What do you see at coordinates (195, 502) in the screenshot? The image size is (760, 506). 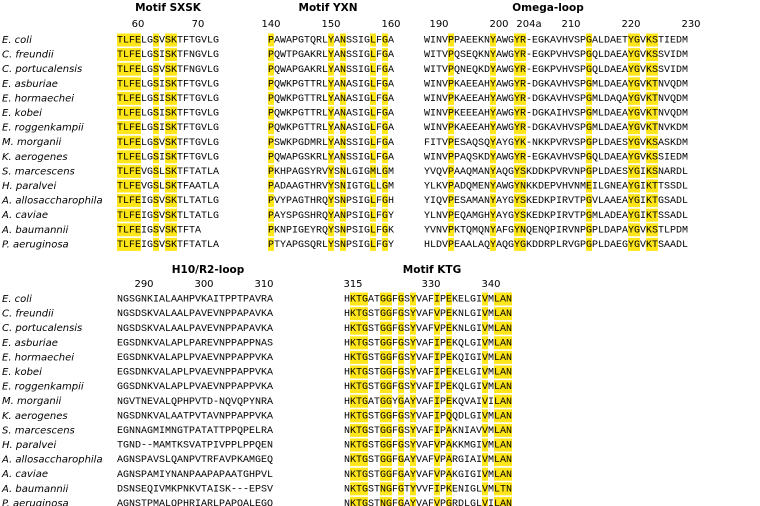 I see `sequence: AGNSTPMALQPHRIARLPAPQALEGQ` at bounding box center [195, 502].